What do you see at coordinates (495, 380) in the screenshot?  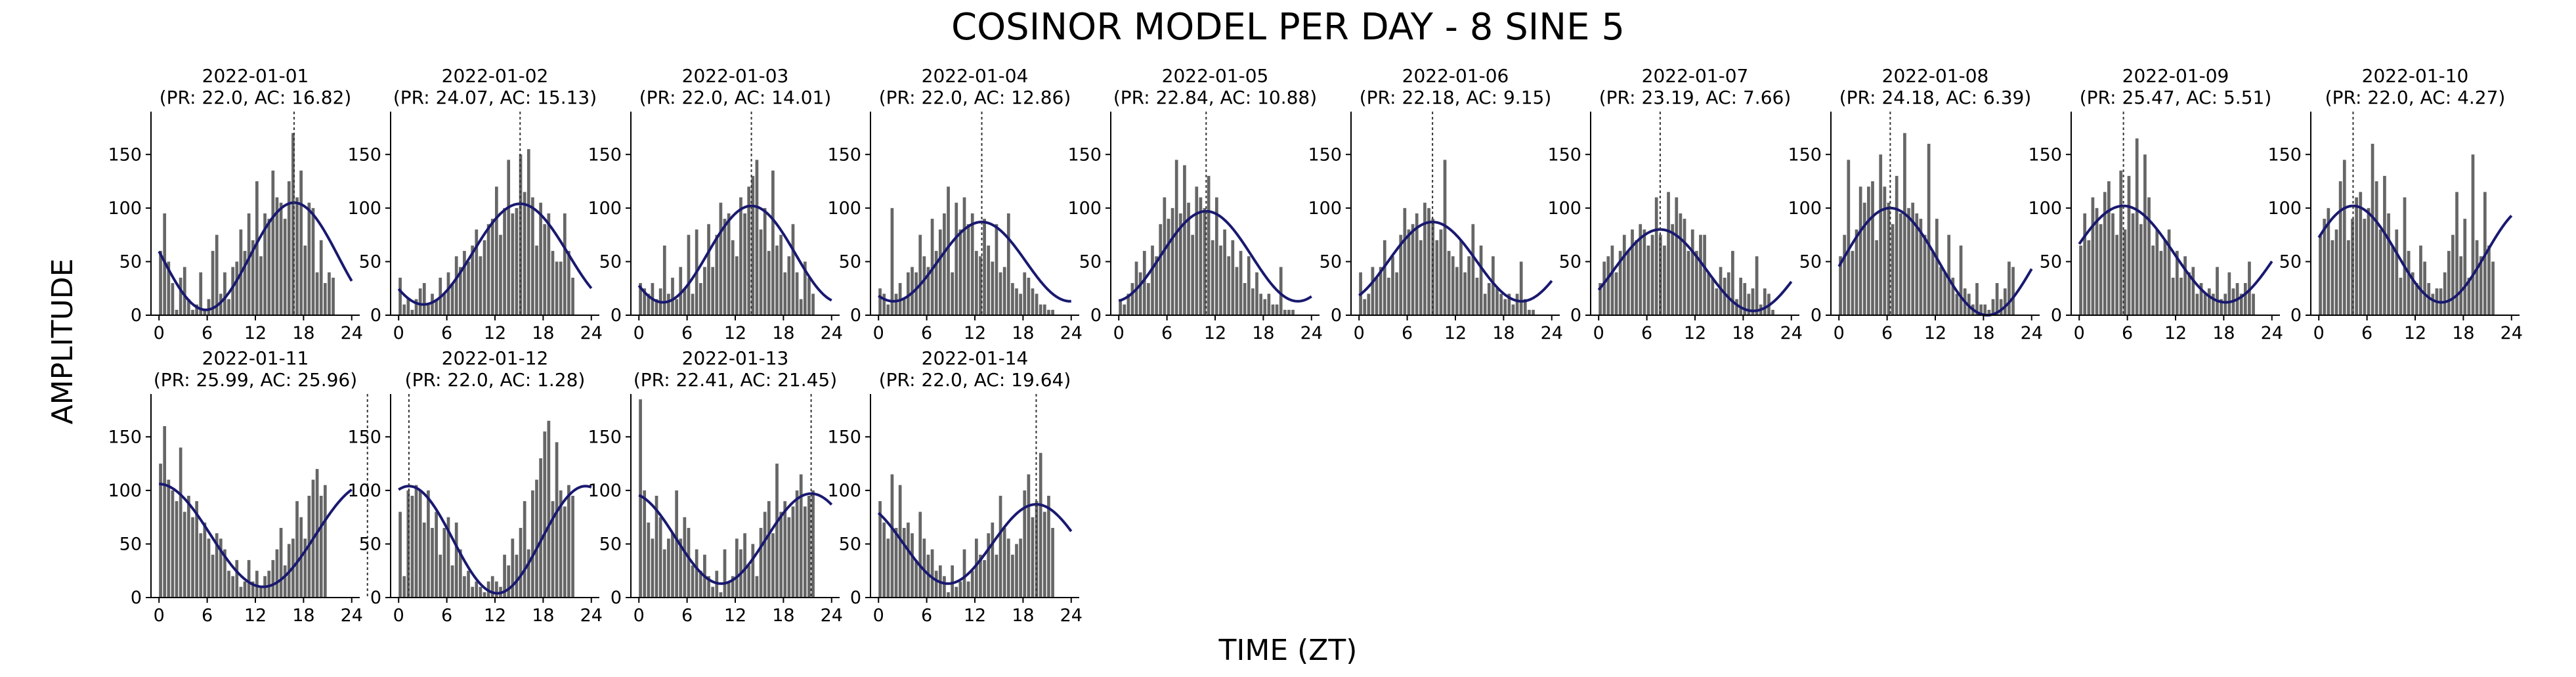 I see `panel-subtitle: (PR: 22.0, AC: 1.28)` at bounding box center [495, 380].